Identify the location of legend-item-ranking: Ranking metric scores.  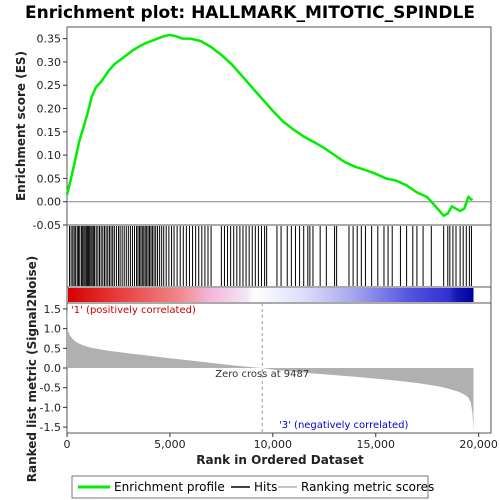
(356, 487).